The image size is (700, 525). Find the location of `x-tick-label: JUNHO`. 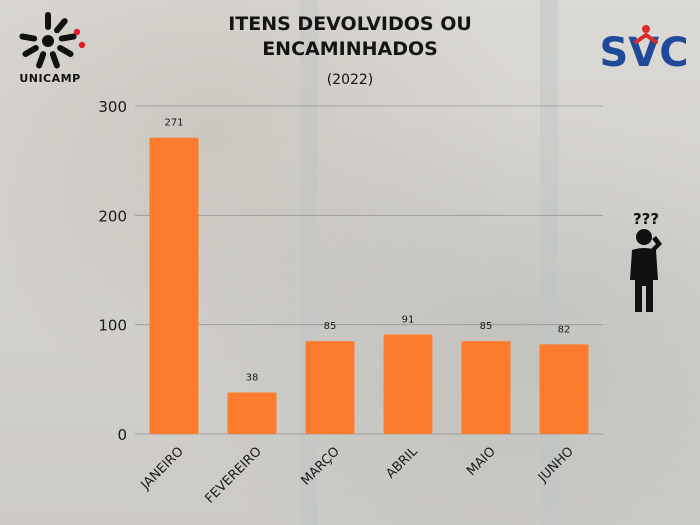

x-tick-label: JUNHO is located at coordinates (556, 465).